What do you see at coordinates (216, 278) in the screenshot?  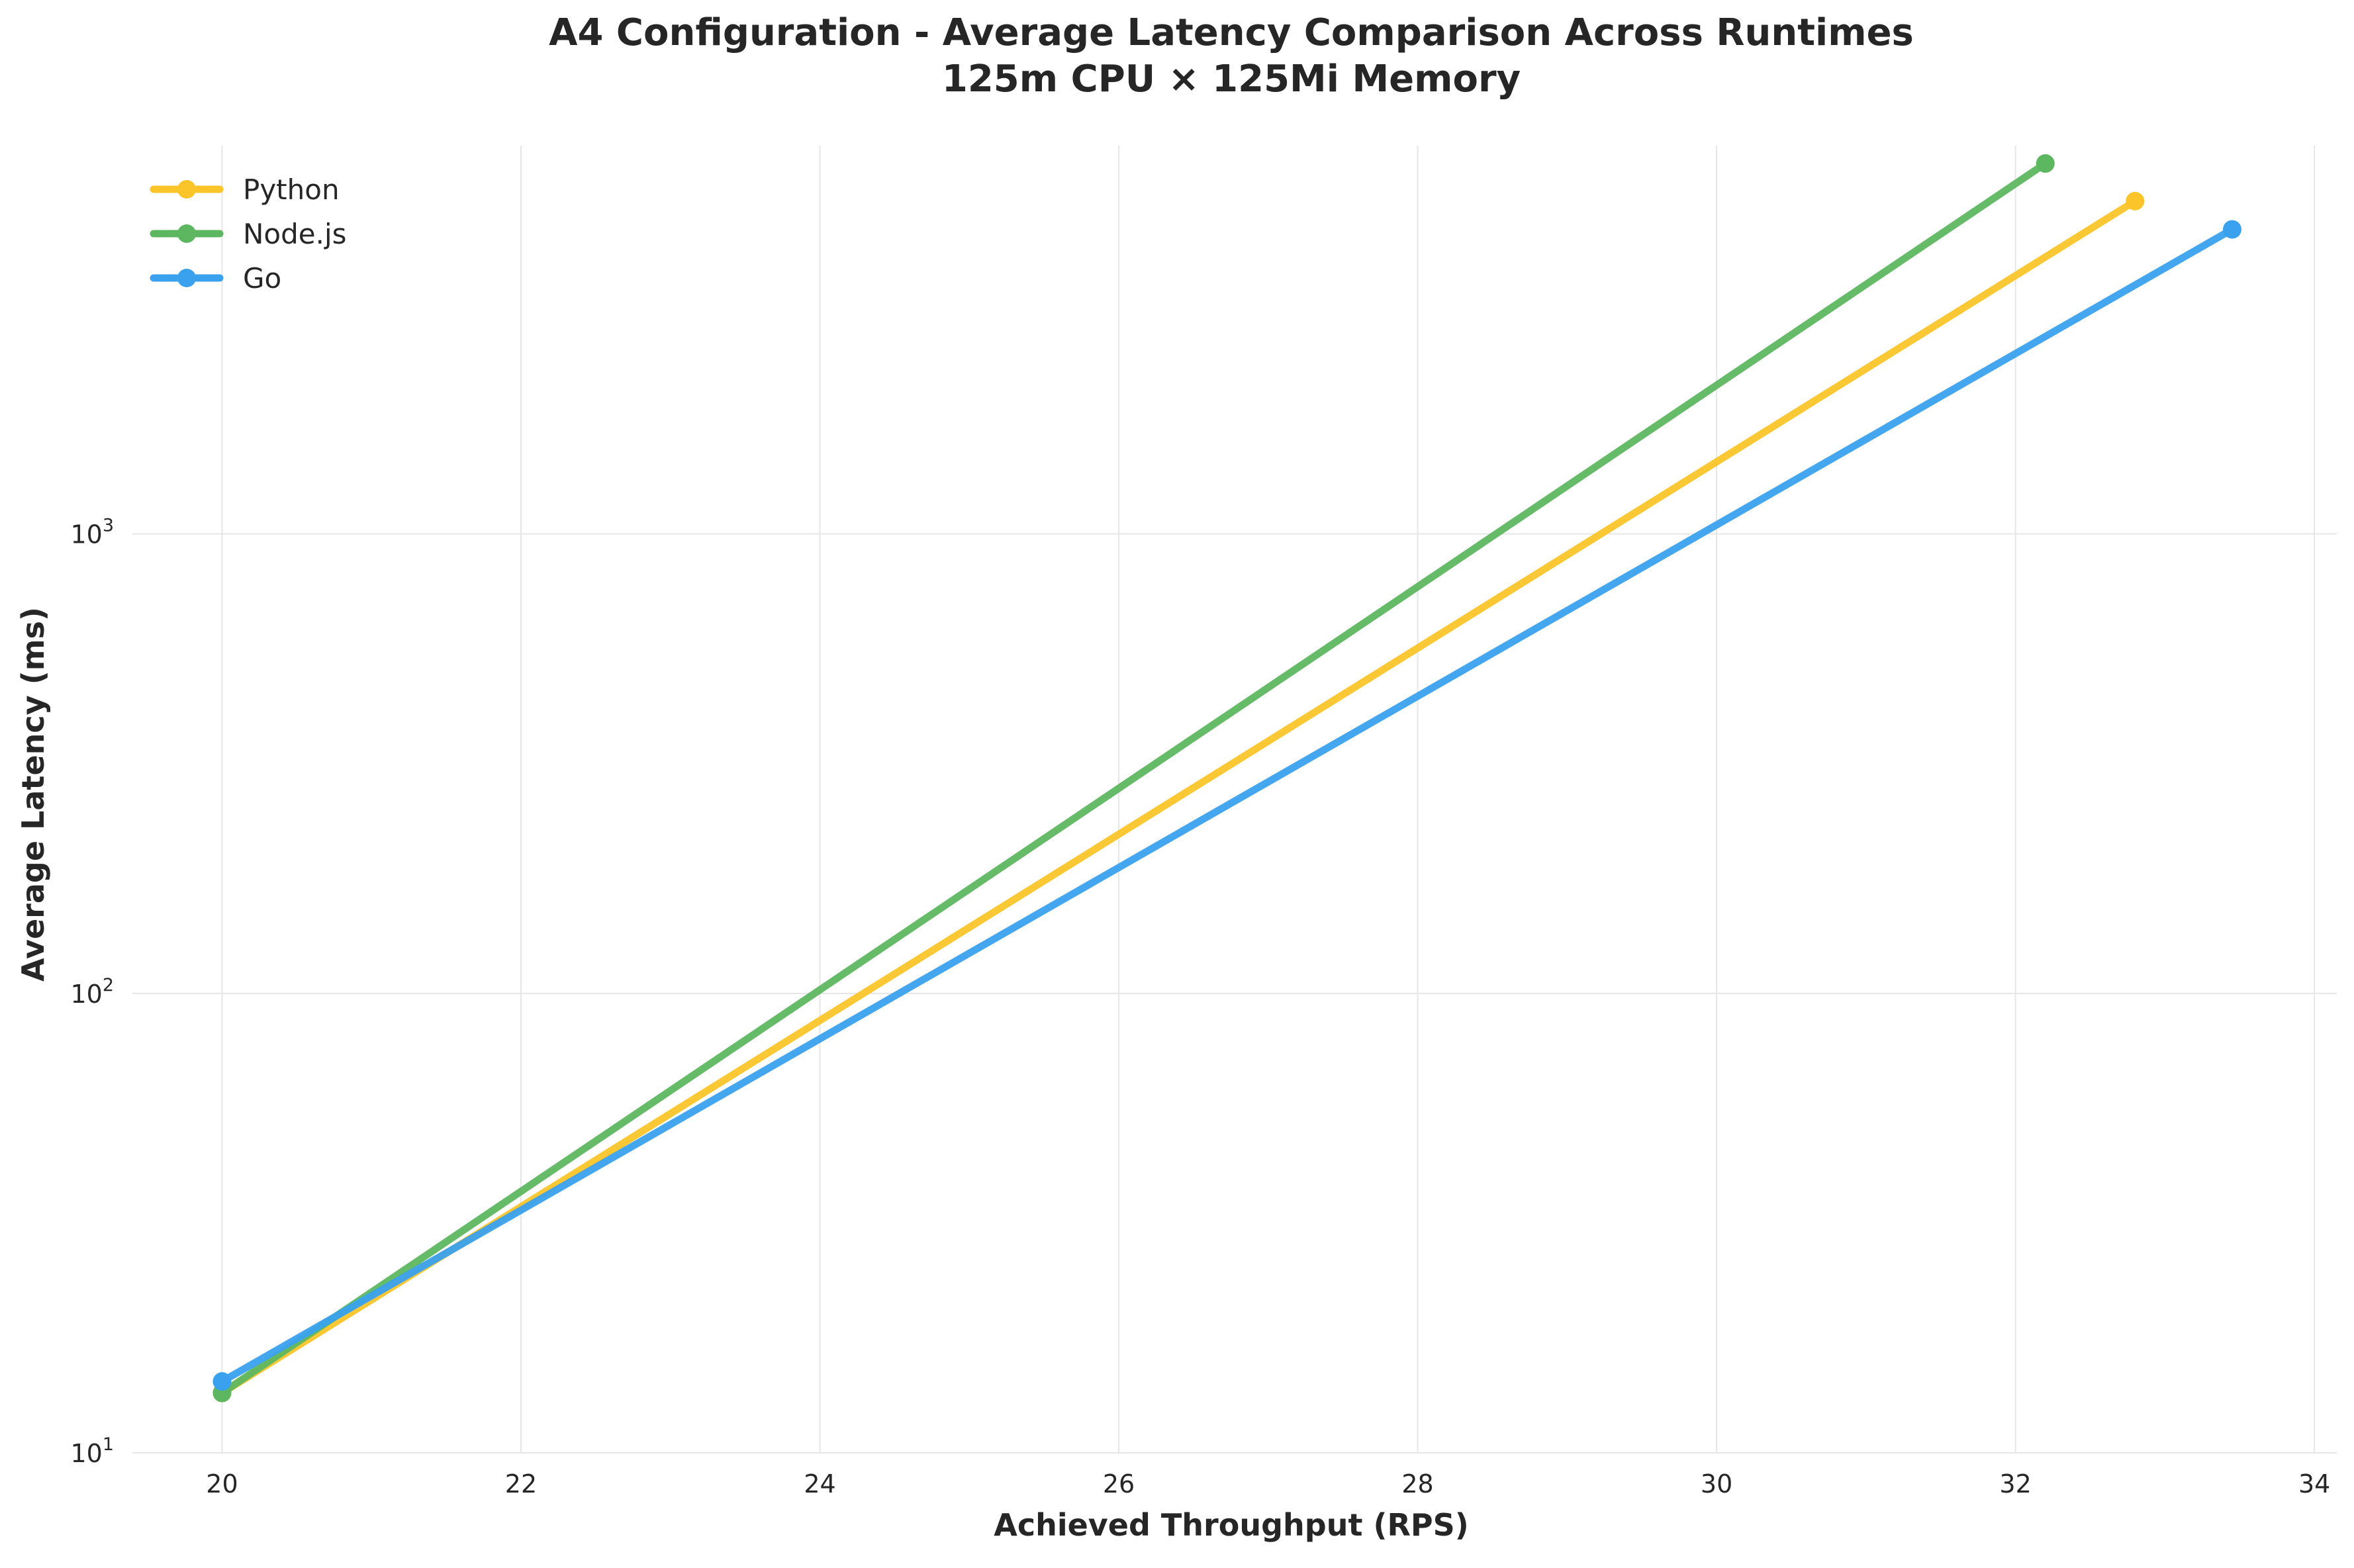 I see `legend-item-go: Go` at bounding box center [216, 278].